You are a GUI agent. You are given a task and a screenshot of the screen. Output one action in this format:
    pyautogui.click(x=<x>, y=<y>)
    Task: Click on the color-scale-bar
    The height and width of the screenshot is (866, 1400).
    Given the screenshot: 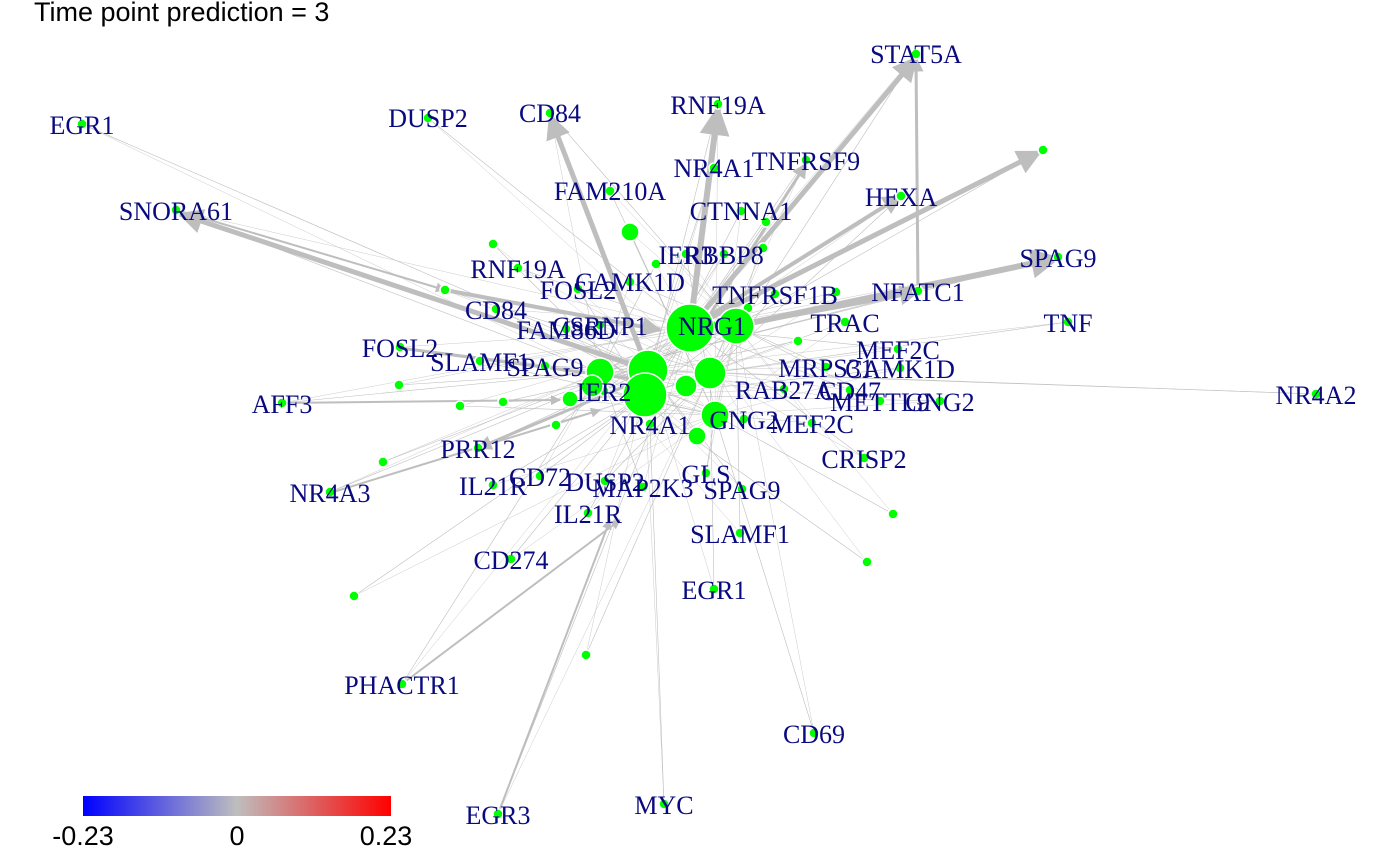 What is the action you would take?
    pyautogui.click(x=237, y=806)
    